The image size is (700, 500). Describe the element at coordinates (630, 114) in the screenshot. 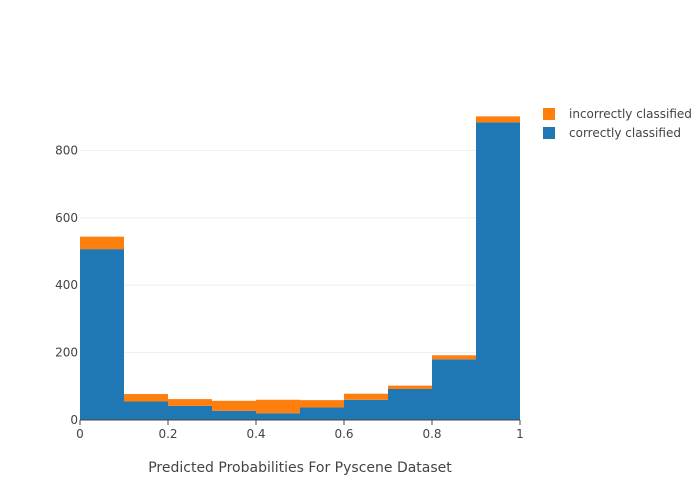

I see `legend-label: incorrectly classified` at that location.